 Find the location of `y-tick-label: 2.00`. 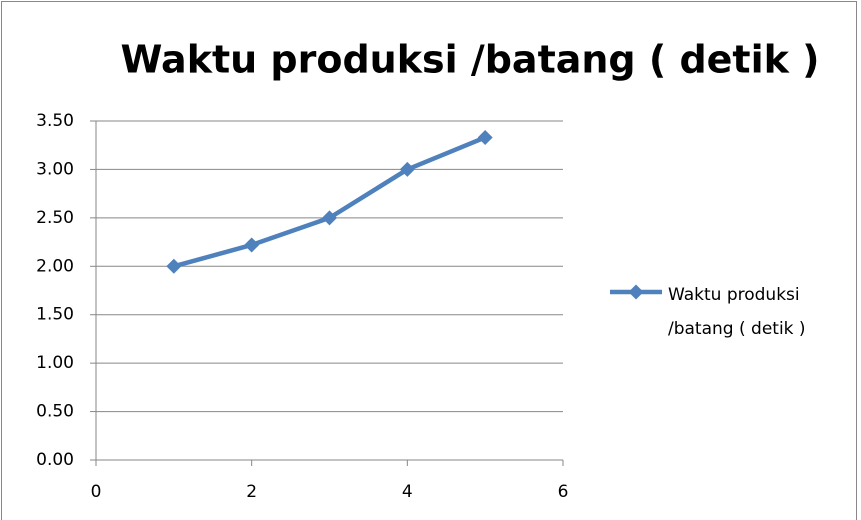

y-tick-label: 2.00 is located at coordinates (55, 266).